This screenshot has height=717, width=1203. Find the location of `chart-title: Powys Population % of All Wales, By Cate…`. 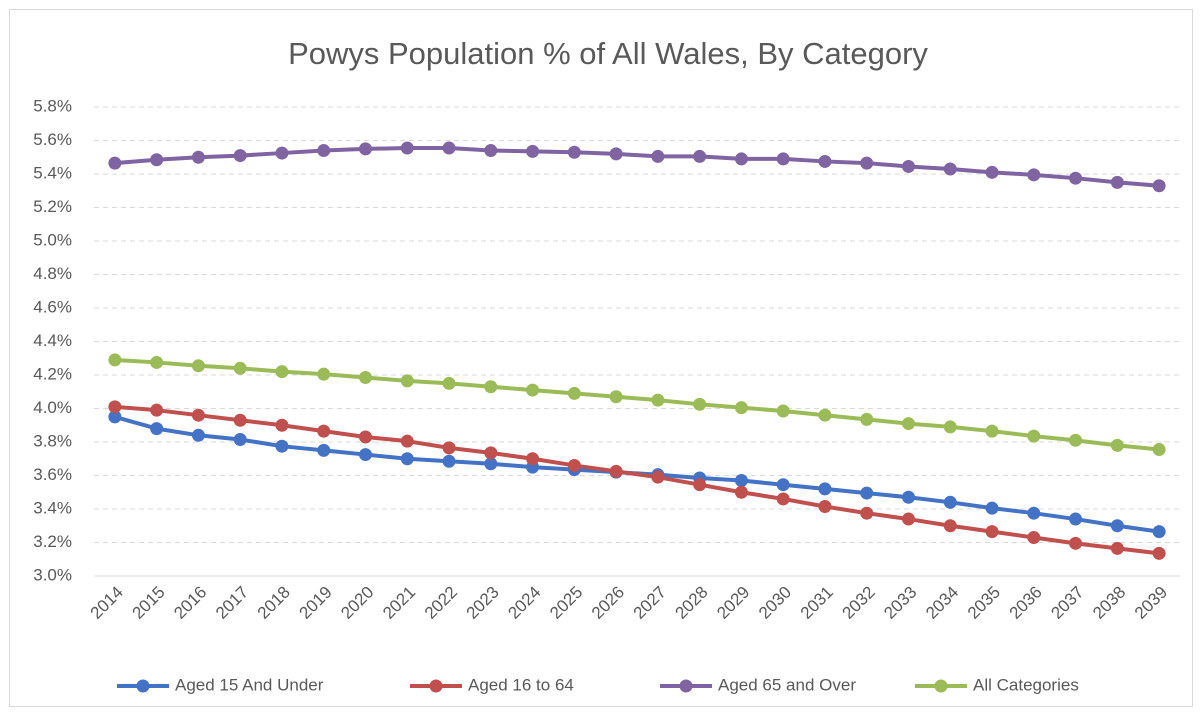

chart-title: Powys Population % of All Wales, By Cate… is located at coordinates (608, 53).